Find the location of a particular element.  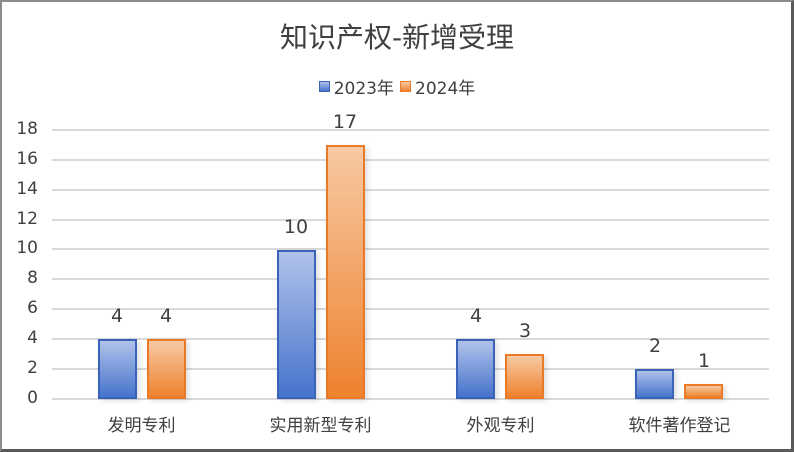

x-label-software-copyright: 软件著作登记 is located at coordinates (679, 426).